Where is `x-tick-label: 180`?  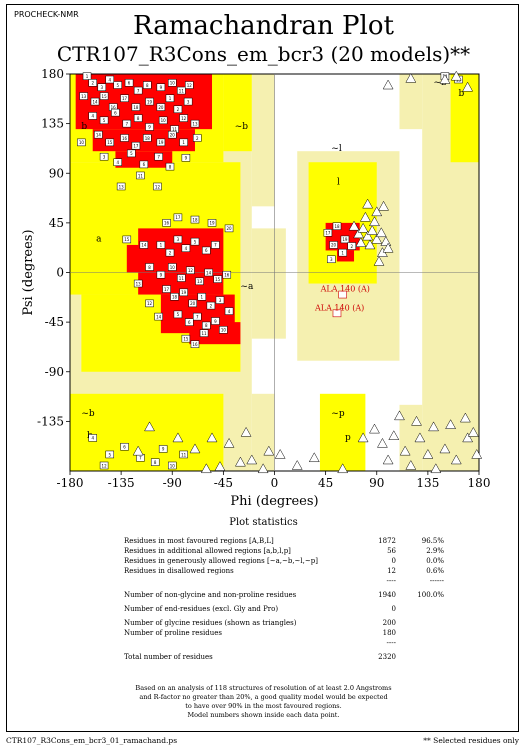
x-tick-label: 180 is located at coordinates (479, 483).